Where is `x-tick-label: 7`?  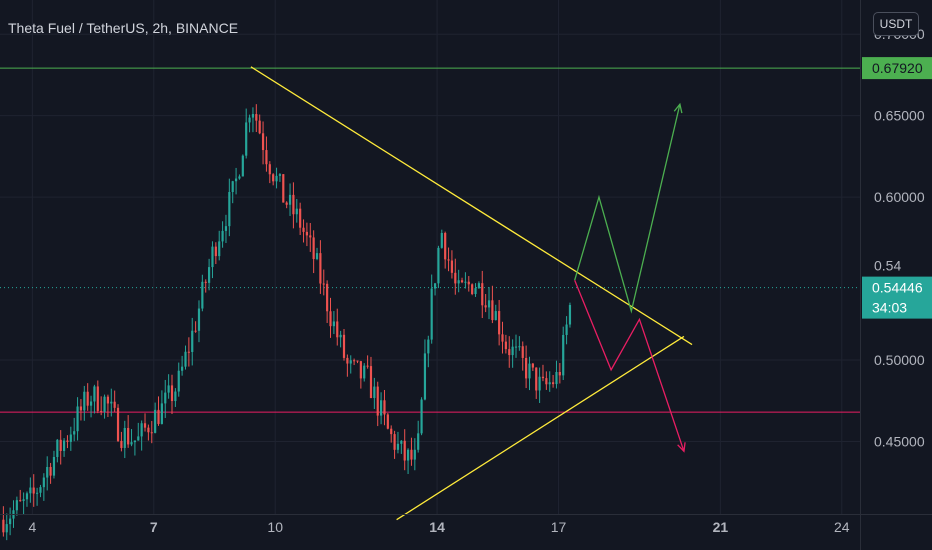
x-tick-label: 7 is located at coordinates (154, 527).